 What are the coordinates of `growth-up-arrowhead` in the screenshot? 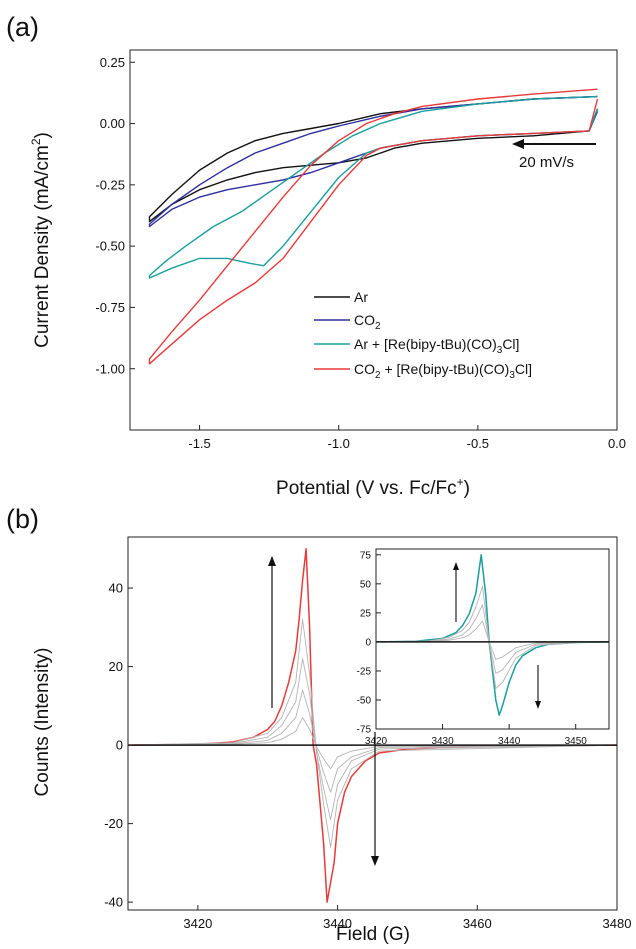 It's located at (272, 561).